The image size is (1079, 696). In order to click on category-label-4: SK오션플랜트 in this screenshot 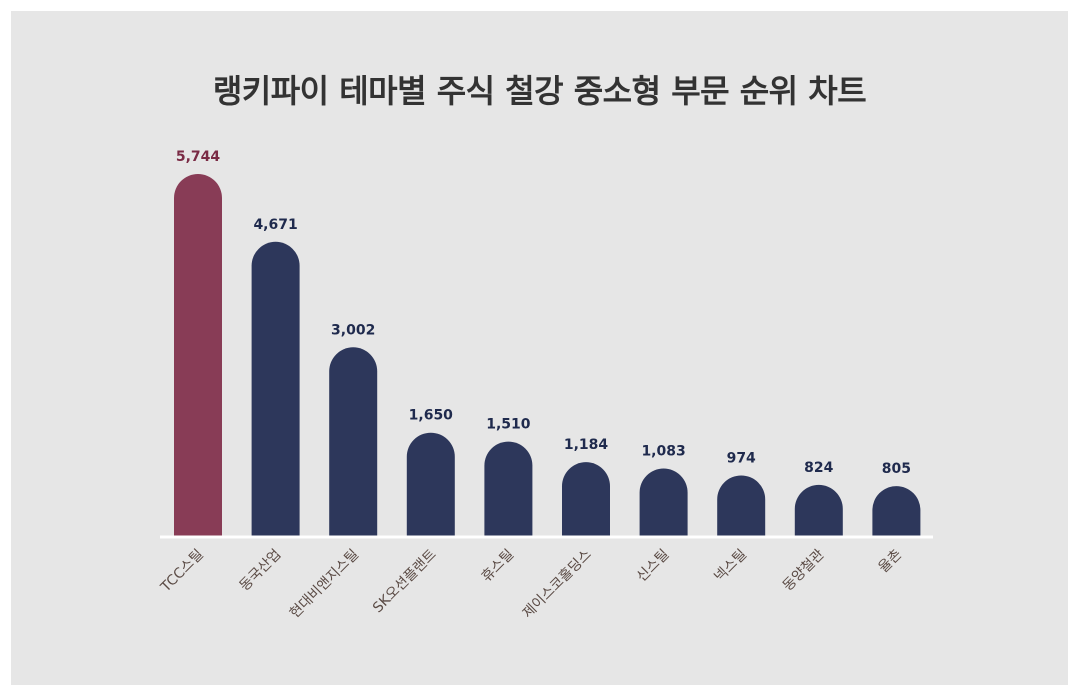, I will do `click(405, 581)`.